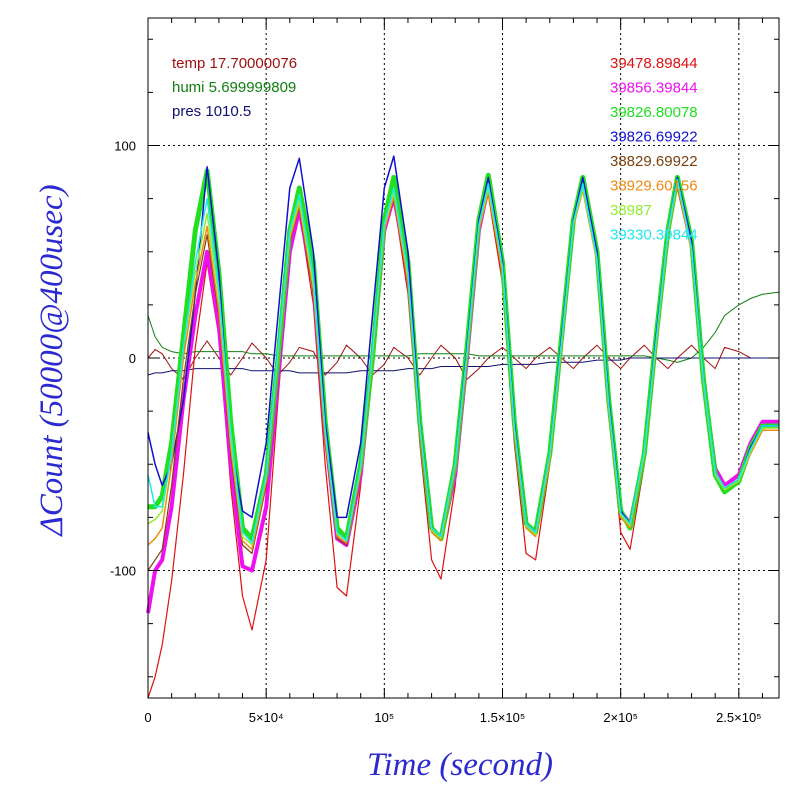 The width and height of the screenshot is (797, 797). What do you see at coordinates (631, 210) in the screenshot?
I see `legend-entry: 38987` at bounding box center [631, 210].